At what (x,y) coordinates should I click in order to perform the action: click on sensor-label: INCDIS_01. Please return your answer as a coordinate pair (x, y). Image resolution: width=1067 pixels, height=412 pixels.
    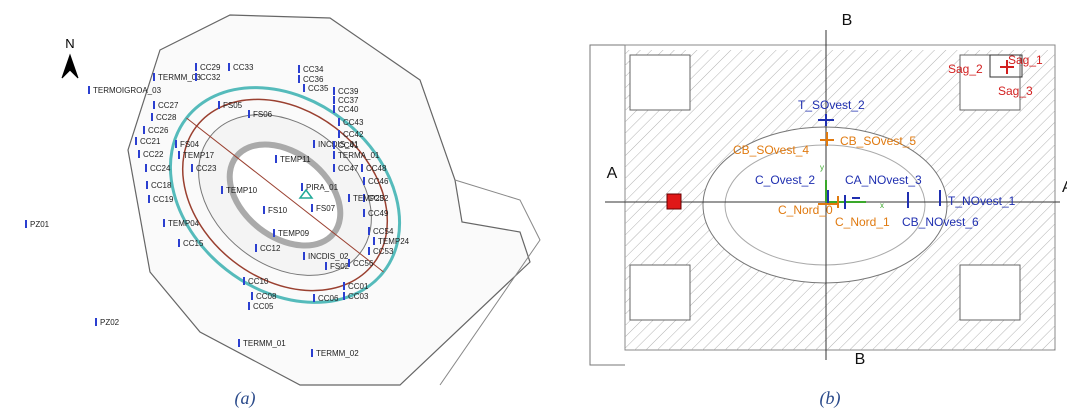
    Looking at the image, I should click on (338, 144).